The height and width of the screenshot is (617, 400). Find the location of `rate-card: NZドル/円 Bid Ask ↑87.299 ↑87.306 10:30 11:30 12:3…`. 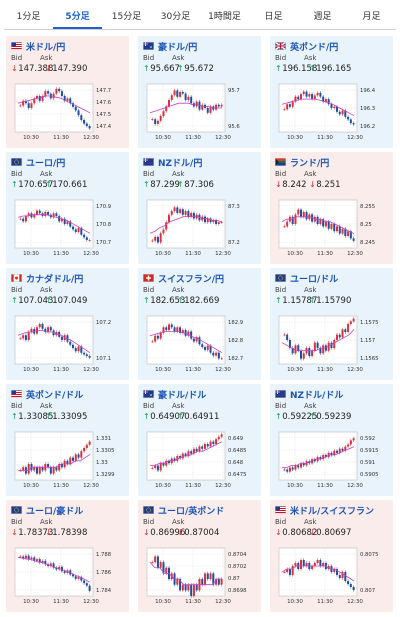

rate-card: NZドル/円 Bid Ask ↑87.299 ↑87.306 10:30 11:30 12:3… is located at coordinates (199, 208).